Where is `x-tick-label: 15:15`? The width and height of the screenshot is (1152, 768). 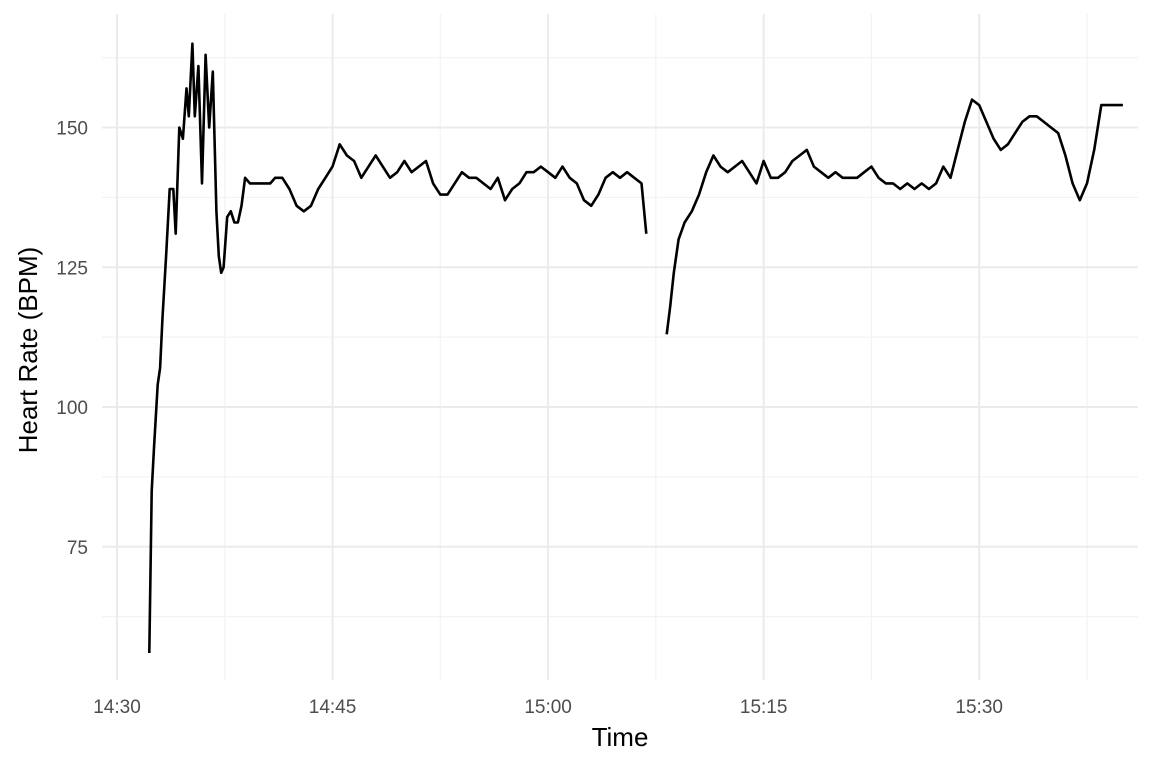 x-tick-label: 15:15 is located at coordinates (764, 707).